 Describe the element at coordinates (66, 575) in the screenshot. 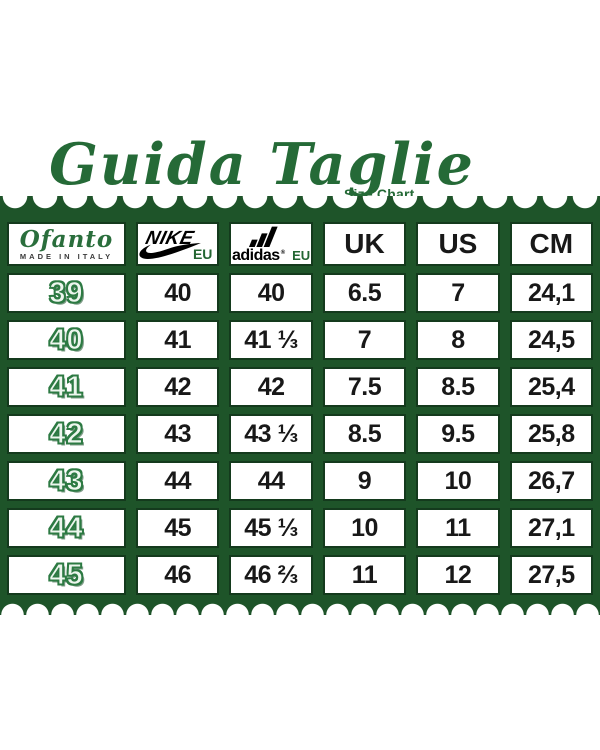

I see `ofanto-size-cell: 45` at that location.